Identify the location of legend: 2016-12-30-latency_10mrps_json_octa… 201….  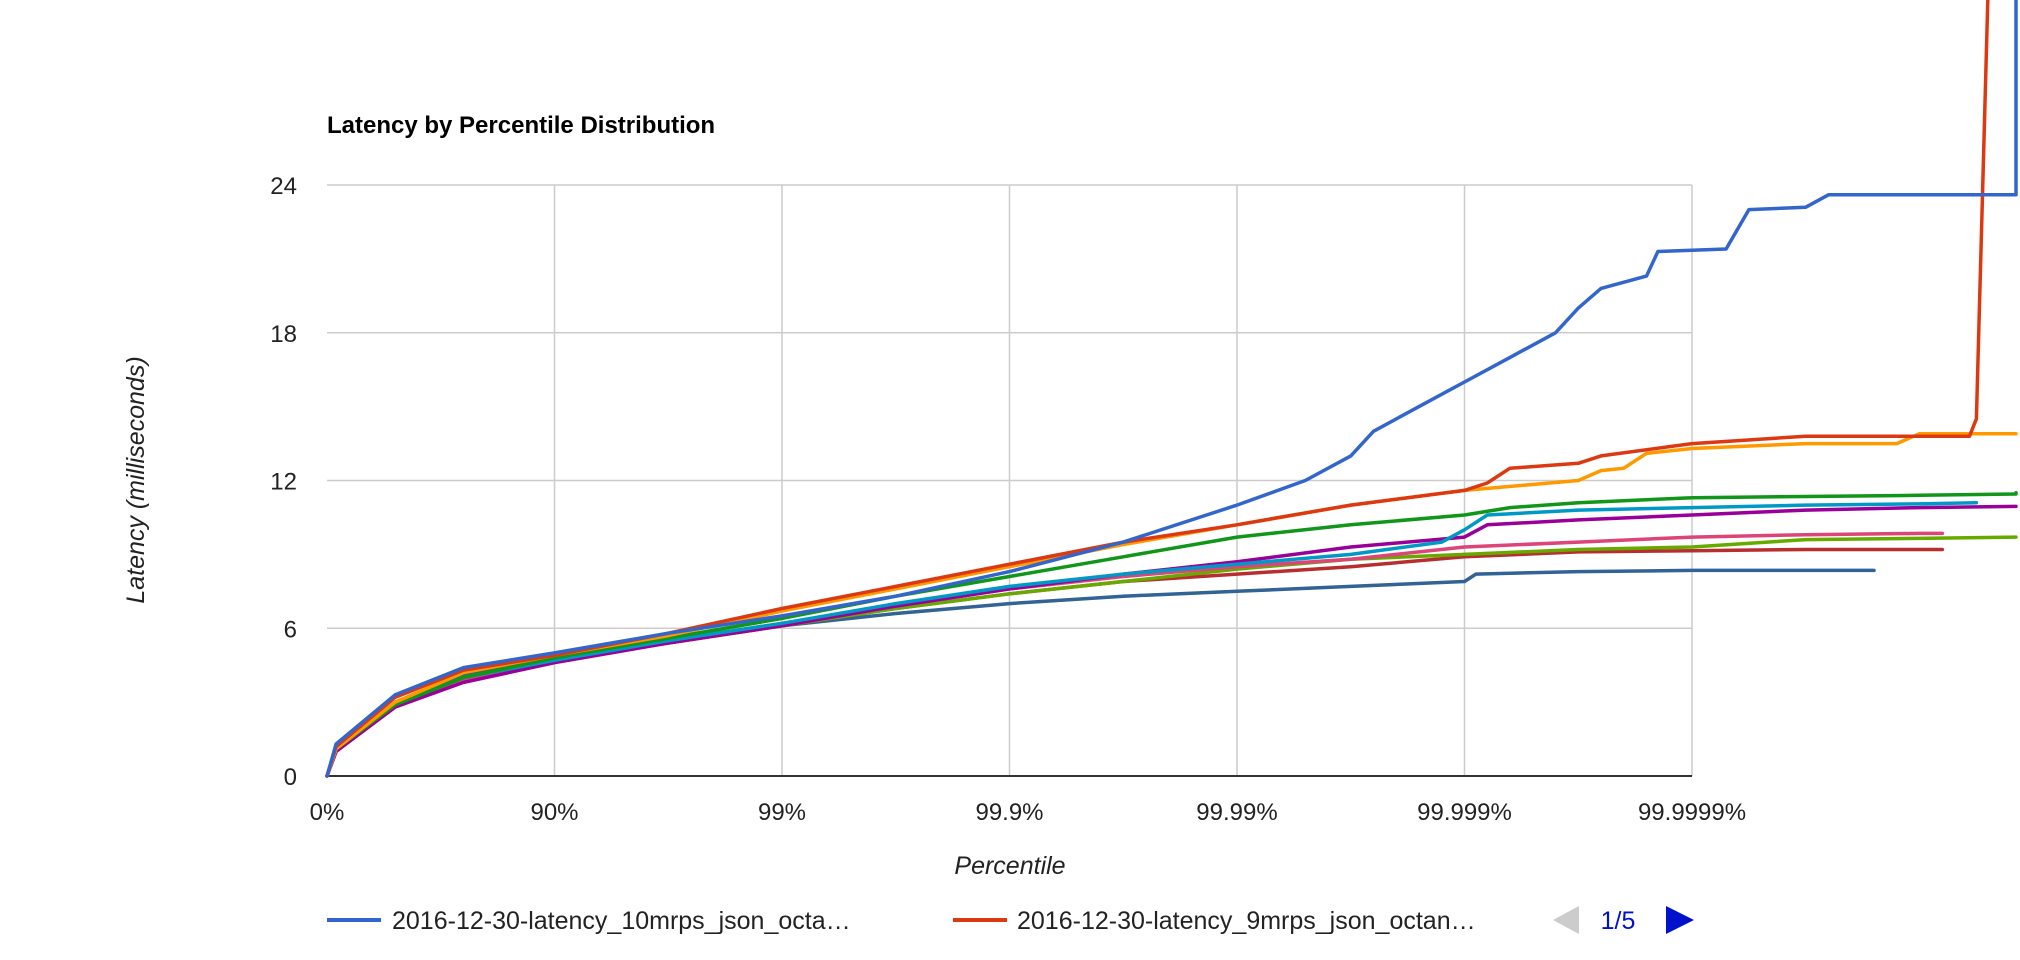
(1010, 920).